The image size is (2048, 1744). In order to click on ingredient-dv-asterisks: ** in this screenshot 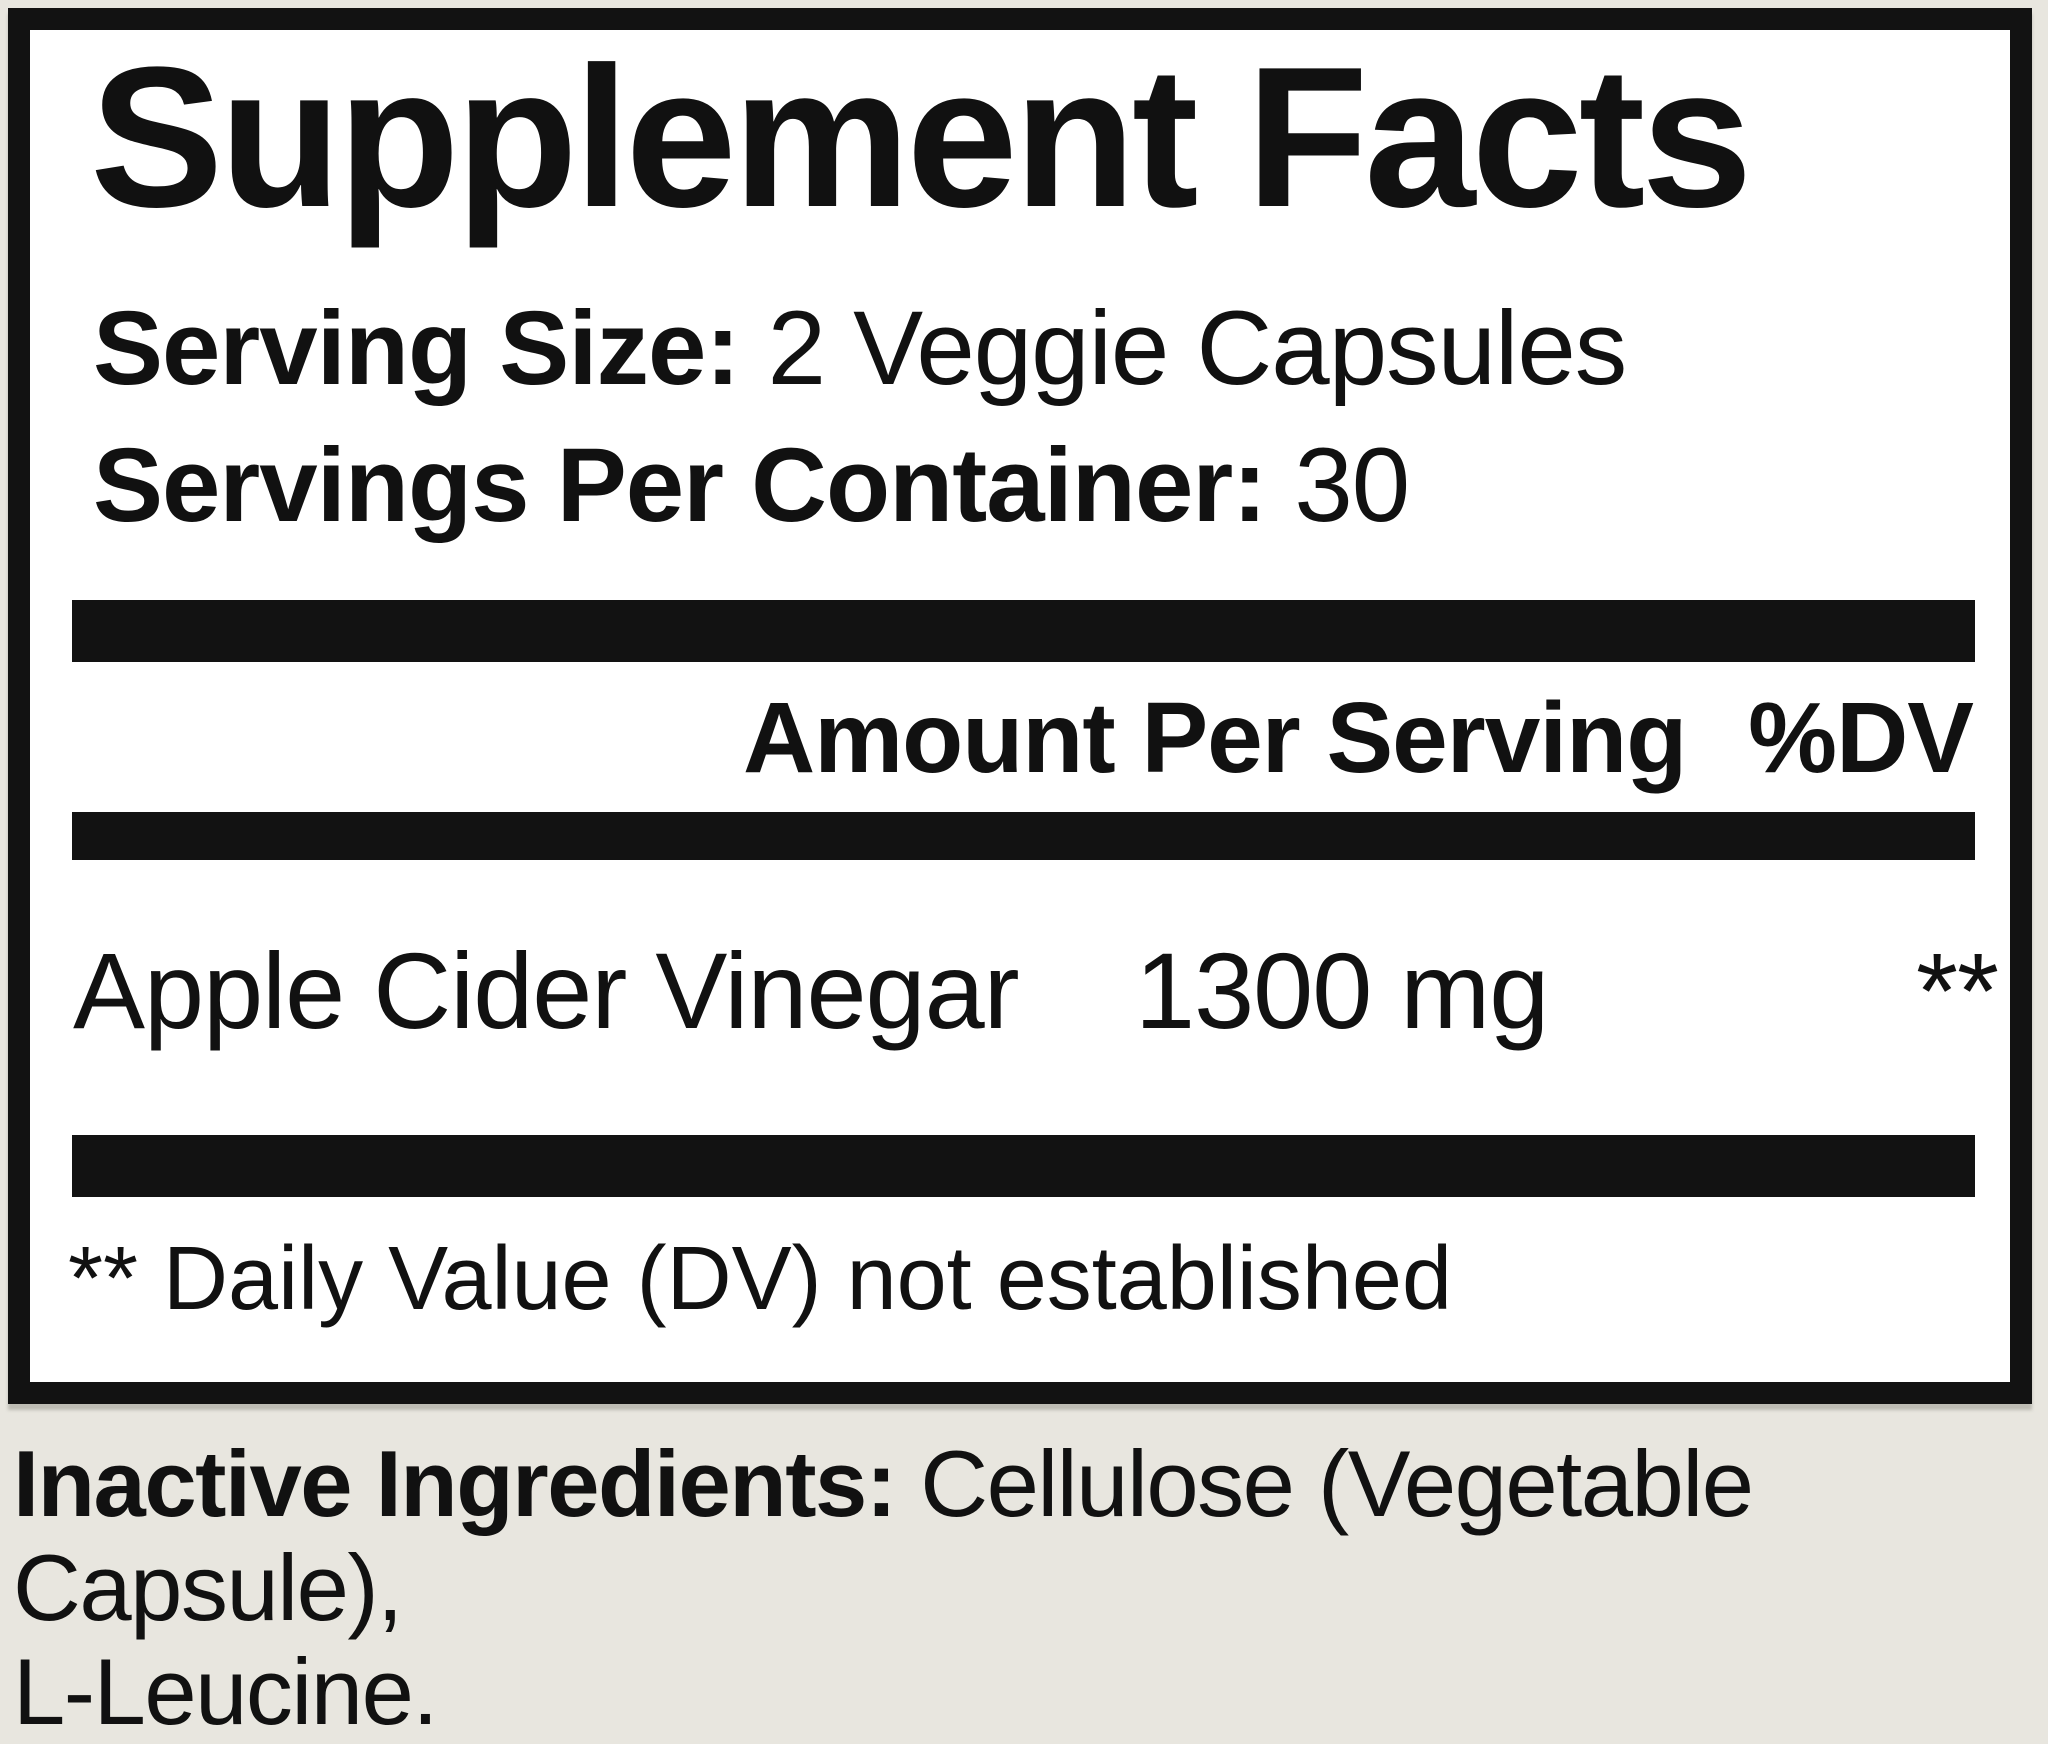, I will do `click(1957, 990)`.